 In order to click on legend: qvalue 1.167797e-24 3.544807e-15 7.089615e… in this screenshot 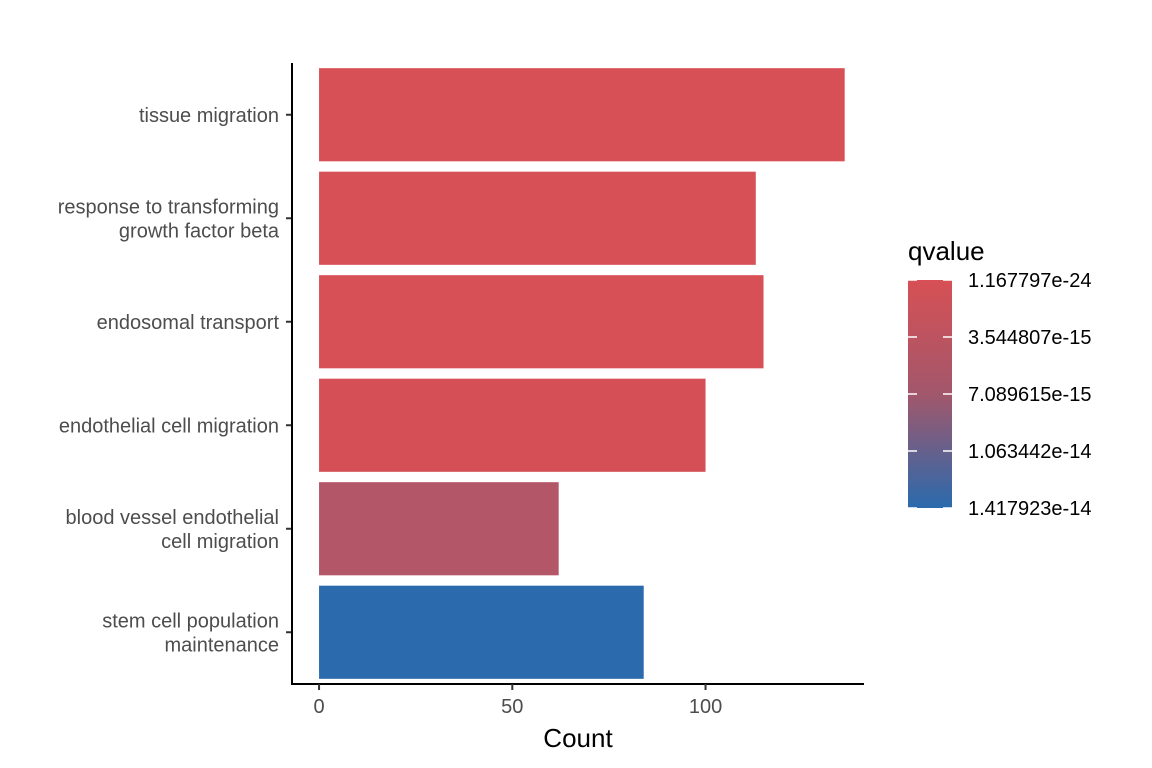, I will do `click(999, 378)`.